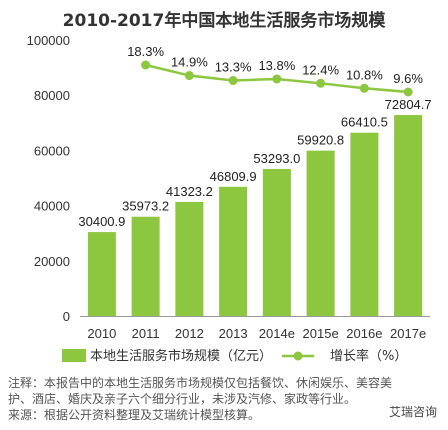 This screenshot has width=448, height=430. What do you see at coordinates (189, 333) in the screenshot?
I see `x-tick-label: 2012` at bounding box center [189, 333].